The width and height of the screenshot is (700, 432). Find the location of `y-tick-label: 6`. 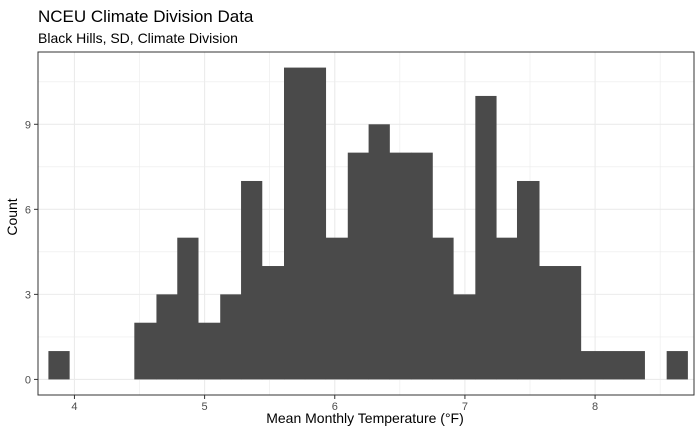

y-tick-label: 6 is located at coordinates (28, 210).